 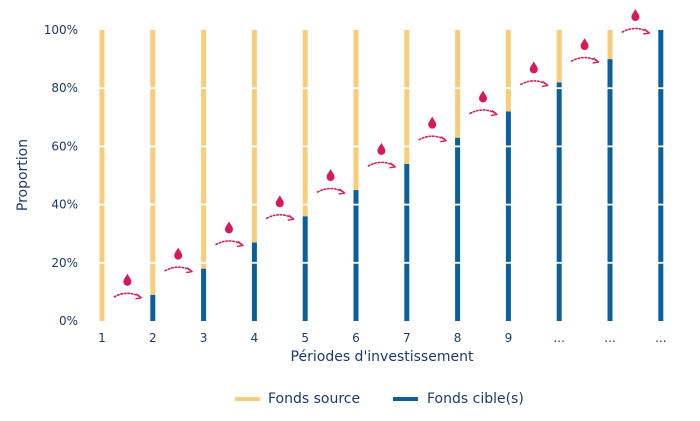 I want to click on y-tick-label: 100%, so click(x=61, y=30).